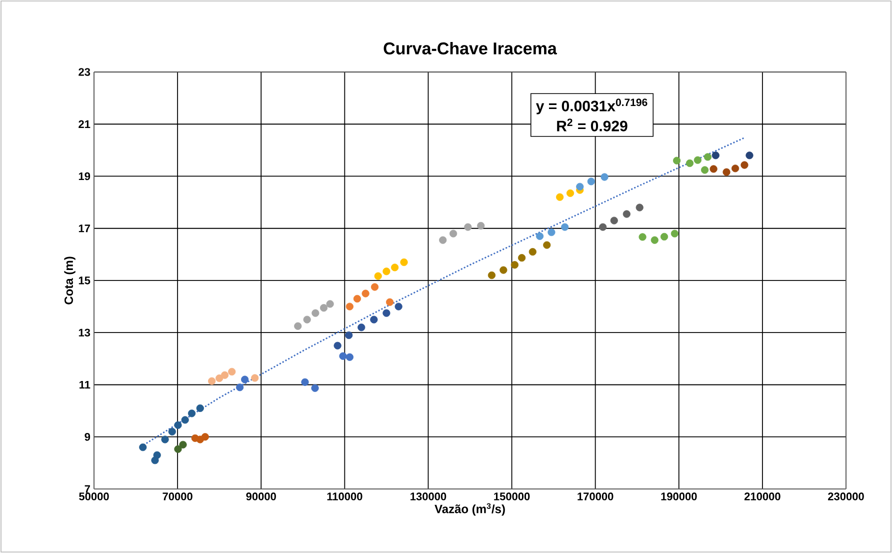 The height and width of the screenshot is (553, 892). Describe the element at coordinates (469, 509) in the screenshot. I see `x-axis-title: Vazão (m$^{3}$/s)` at that location.